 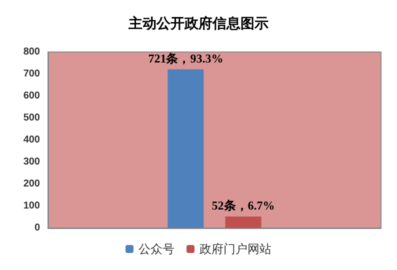 I want to click on y-tick-label: 100, so click(x=31, y=206).